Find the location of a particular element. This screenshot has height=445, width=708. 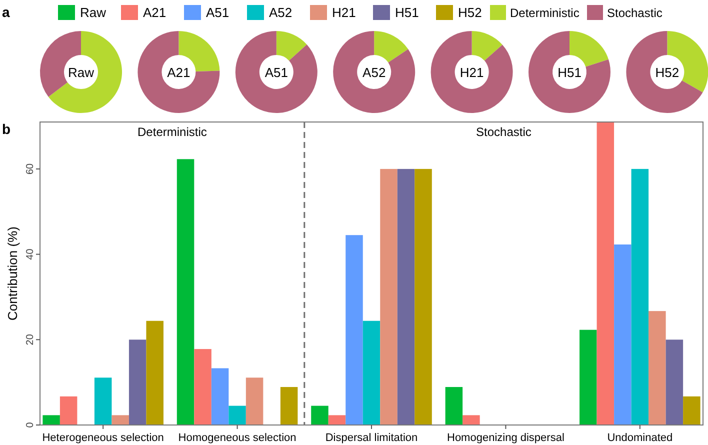

text: A52 is located at coordinates (374, 72).